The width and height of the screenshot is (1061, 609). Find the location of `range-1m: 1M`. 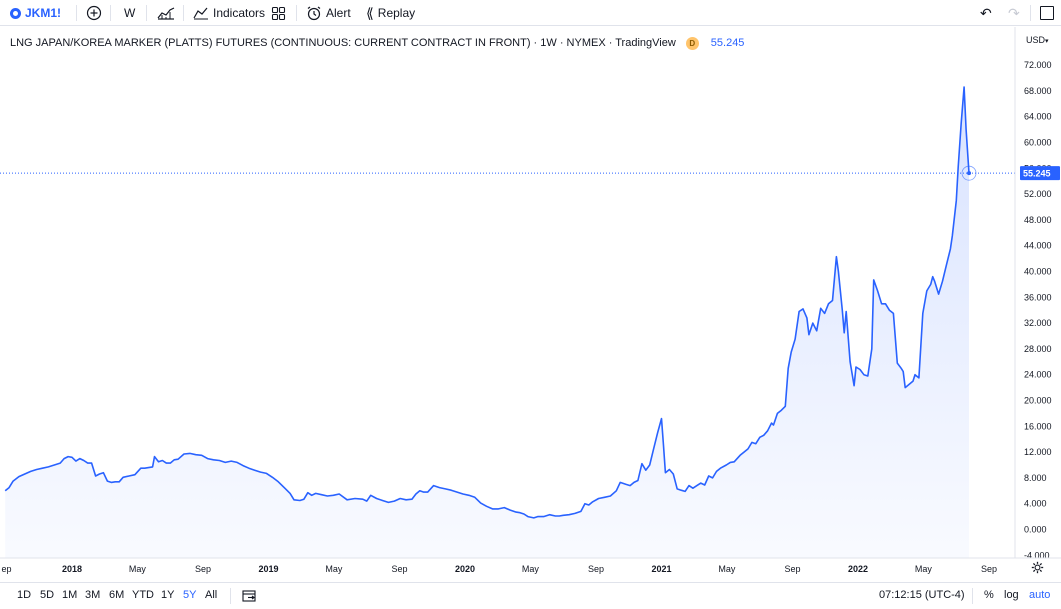

range-1m: 1M is located at coordinates (70, 595).